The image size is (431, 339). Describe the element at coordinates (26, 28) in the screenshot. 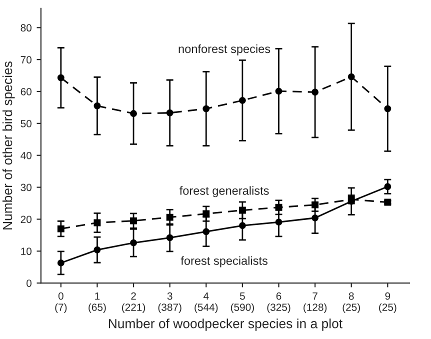

I see `y-tick-label: 80` at that location.